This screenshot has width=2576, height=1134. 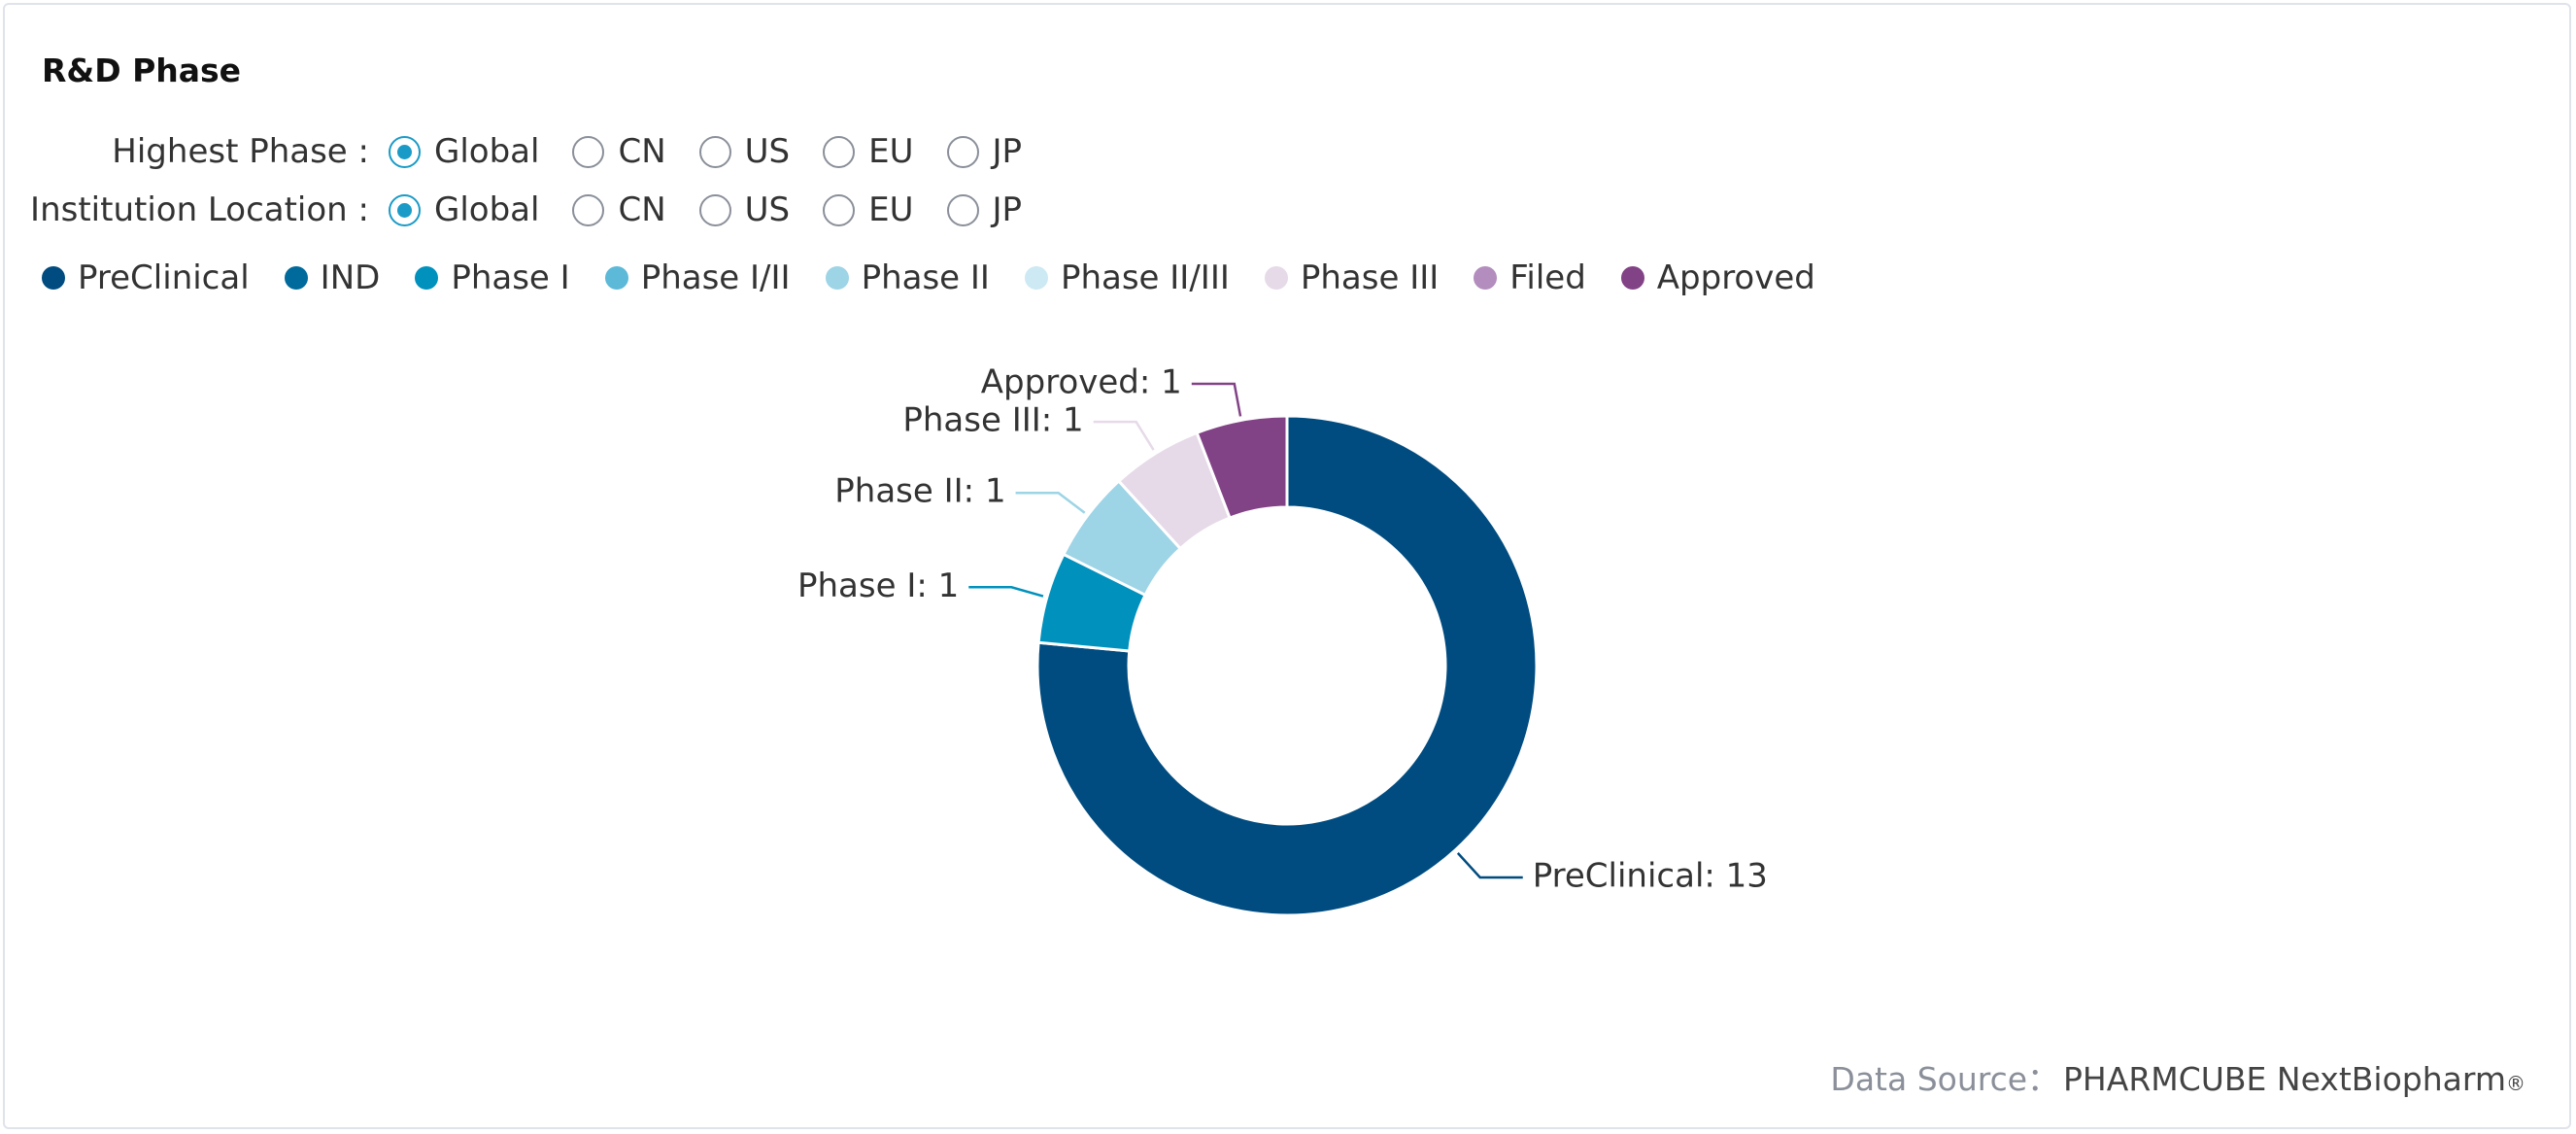 What do you see at coordinates (464, 151) in the screenshot?
I see `highest-phase-option-global: Global` at bounding box center [464, 151].